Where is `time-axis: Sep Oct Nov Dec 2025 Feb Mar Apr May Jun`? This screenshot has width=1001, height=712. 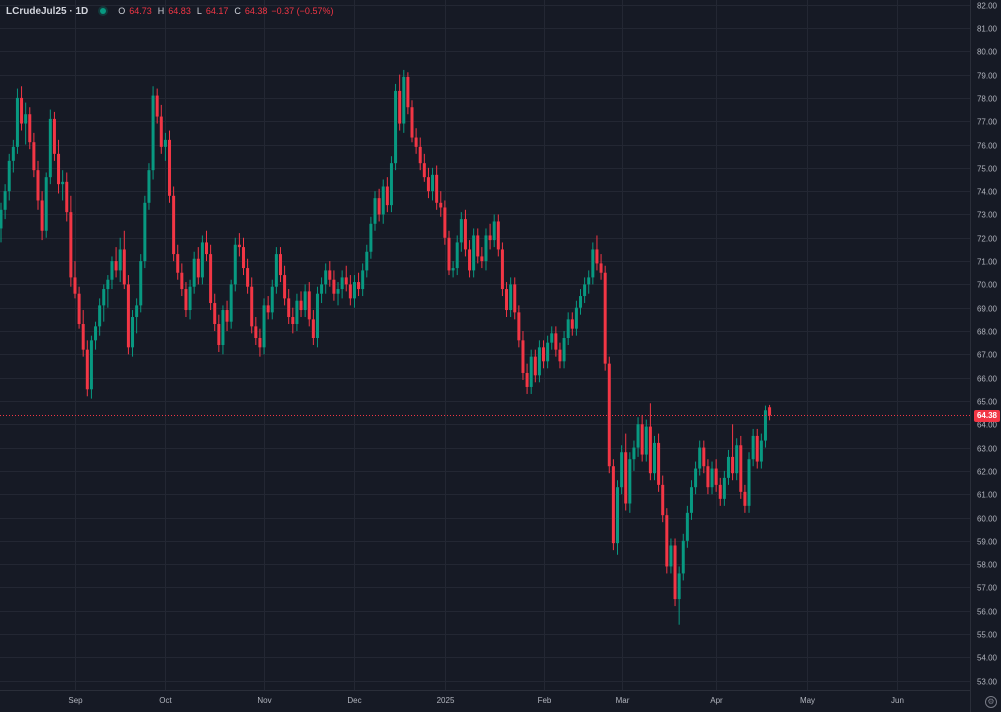
time-axis: Sep Oct Nov Dec 2025 Feb Mar Apr May Jun is located at coordinates (486, 700).